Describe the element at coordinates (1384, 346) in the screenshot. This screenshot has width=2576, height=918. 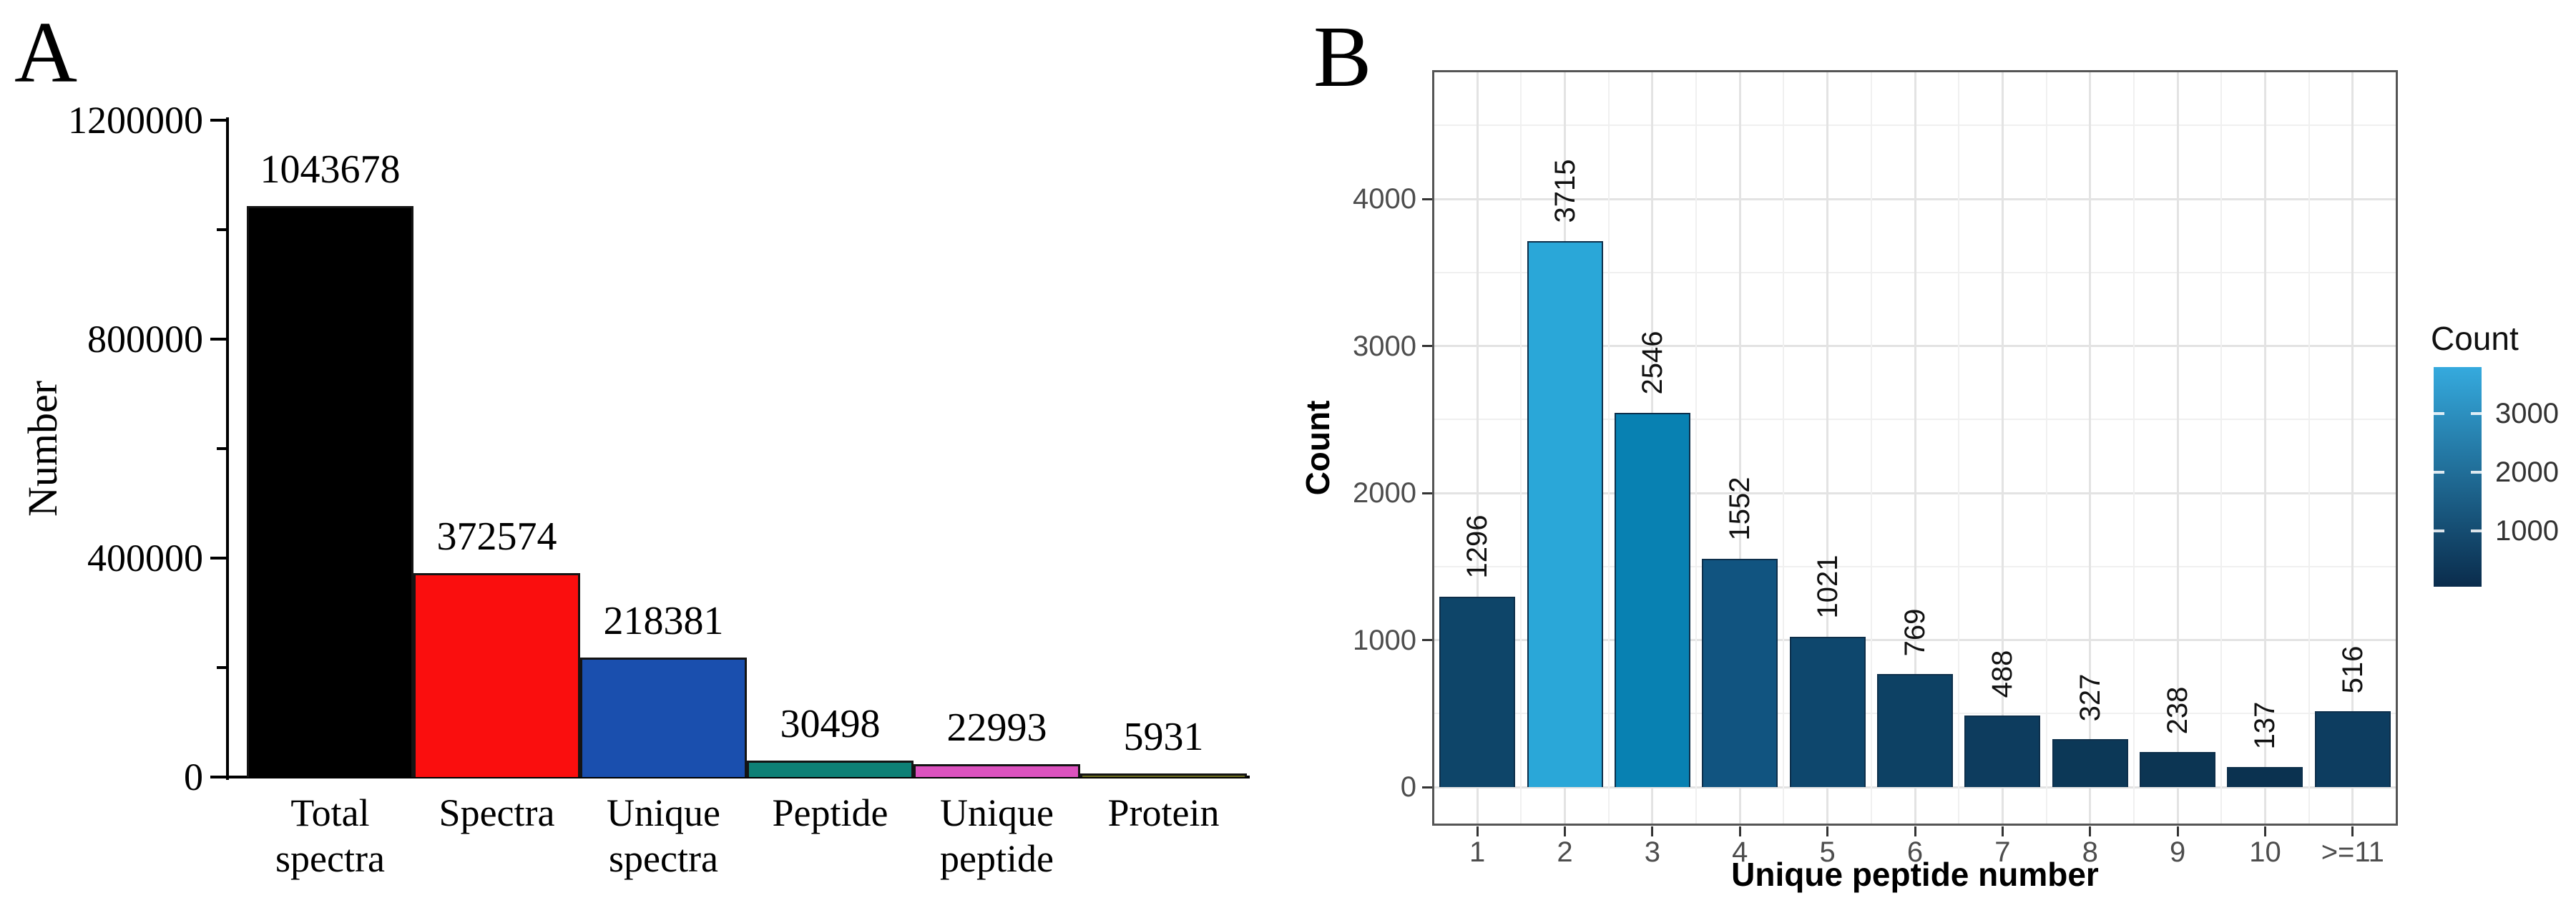
I see `b-y-tick-label: 3000` at that location.